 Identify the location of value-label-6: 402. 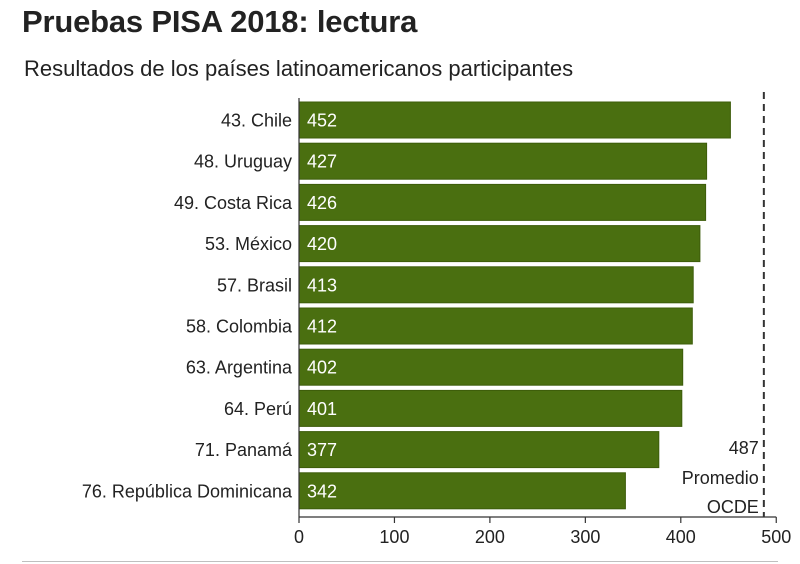
(322, 368).